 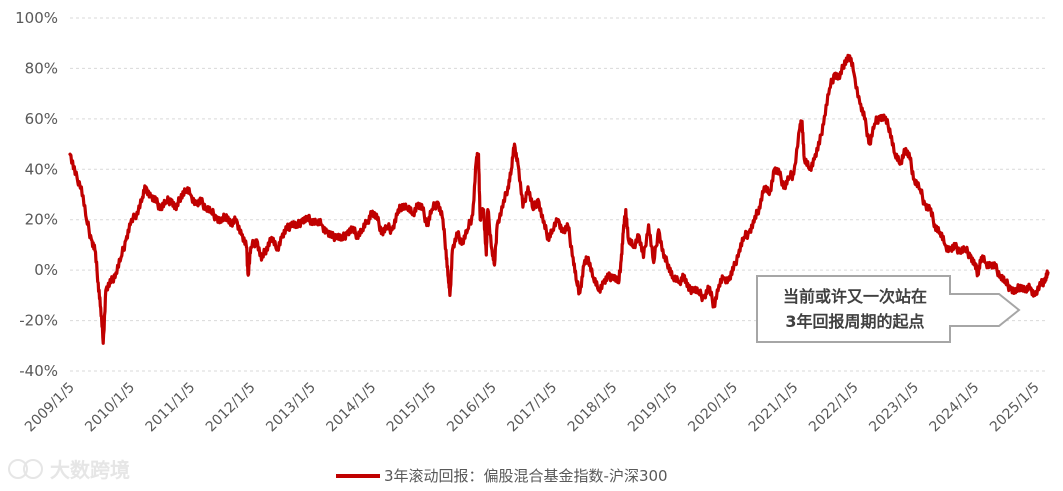 What do you see at coordinates (41, 169) in the screenshot?
I see `y-tick-label: 40%` at bounding box center [41, 169].